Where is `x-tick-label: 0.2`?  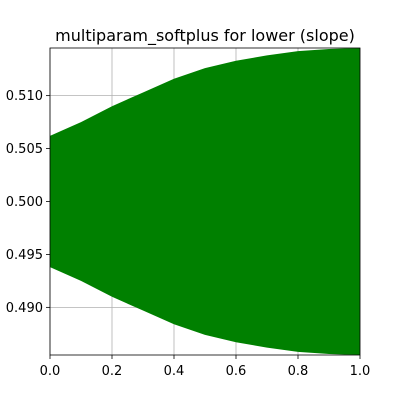
x-tick-label: 0.2 is located at coordinates (112, 371).